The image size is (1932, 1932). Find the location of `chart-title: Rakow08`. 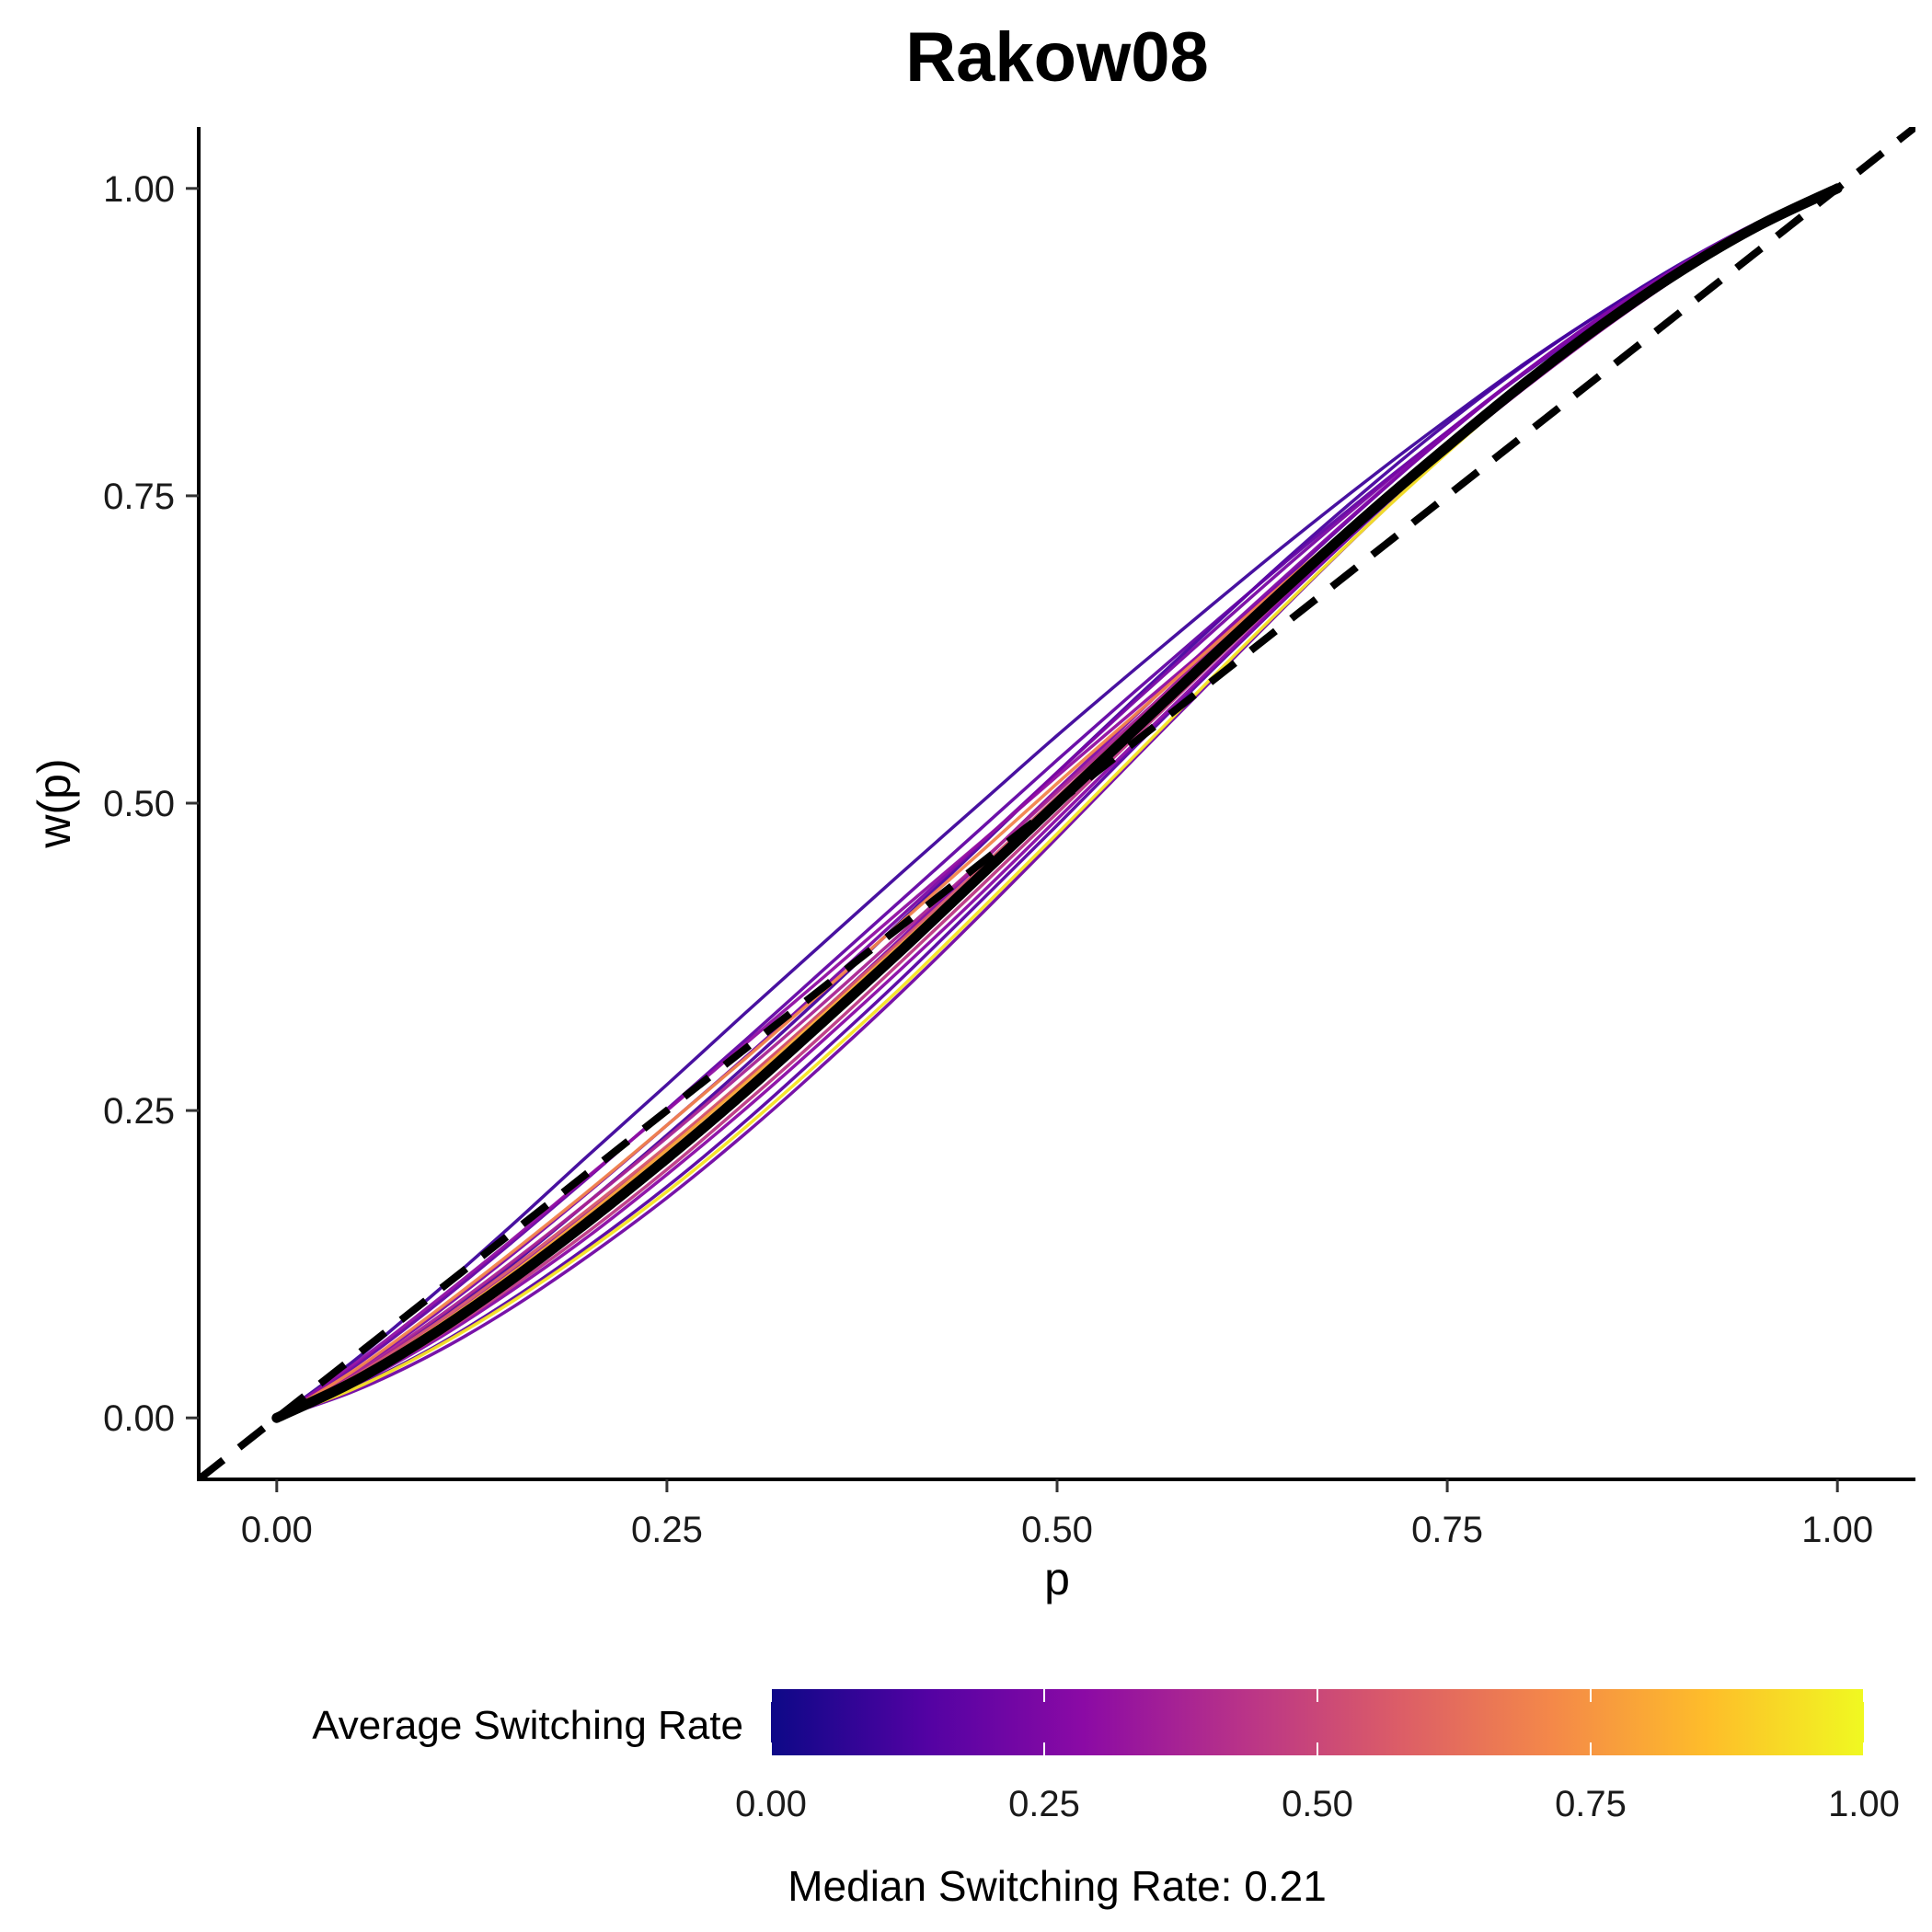

chart-title: Rakow08 is located at coordinates (1057, 57).